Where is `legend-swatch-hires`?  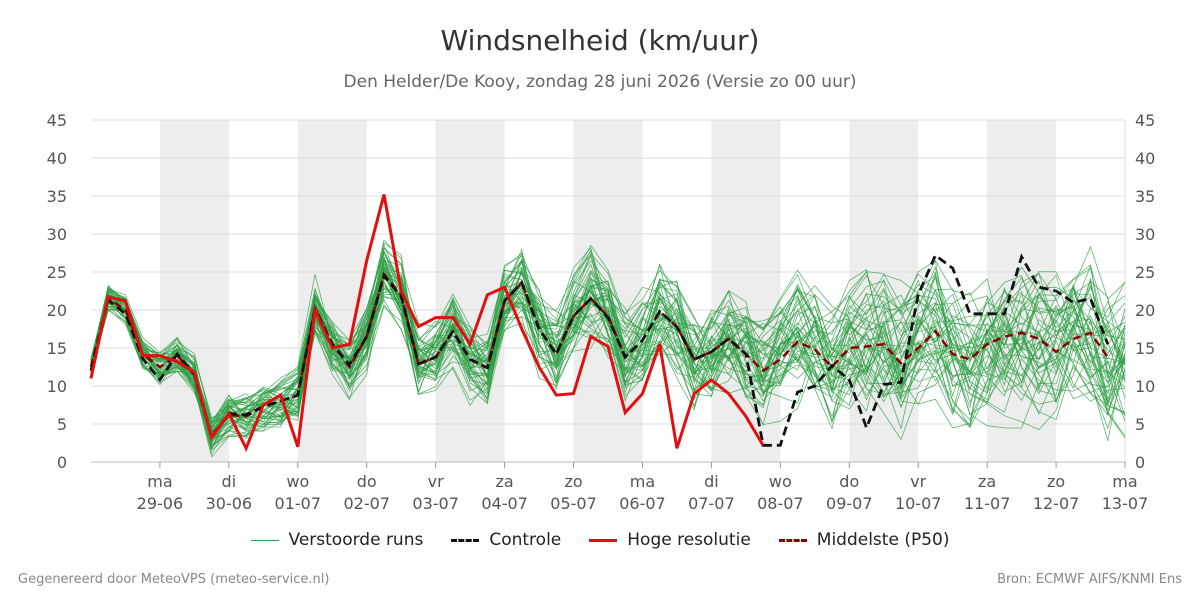 legend-swatch-hires is located at coordinates (603, 540).